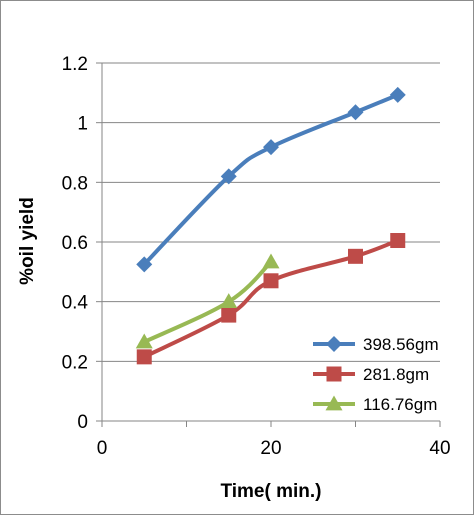 This screenshot has width=474, height=519. I want to click on legend-label-0: 398.56gm, so click(401, 344).